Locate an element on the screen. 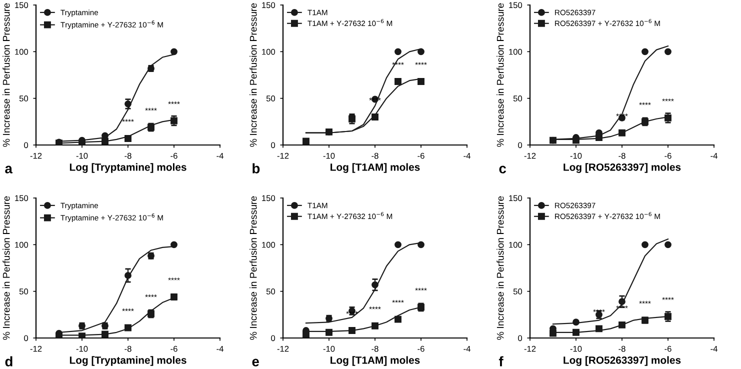  text: f is located at coordinates (501, 361).